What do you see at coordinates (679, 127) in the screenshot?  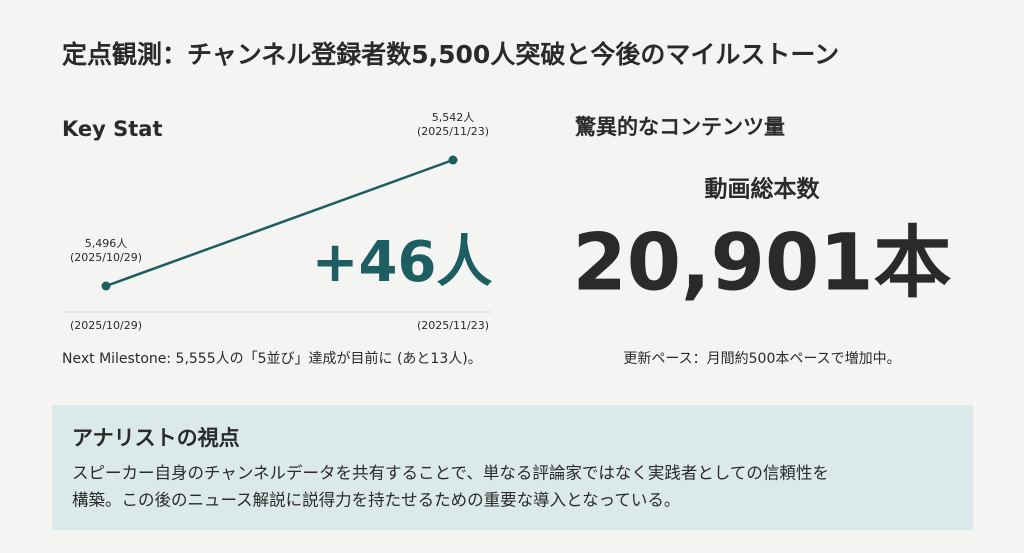 I see `content-heading: 驚異的なコンテンツ量` at bounding box center [679, 127].